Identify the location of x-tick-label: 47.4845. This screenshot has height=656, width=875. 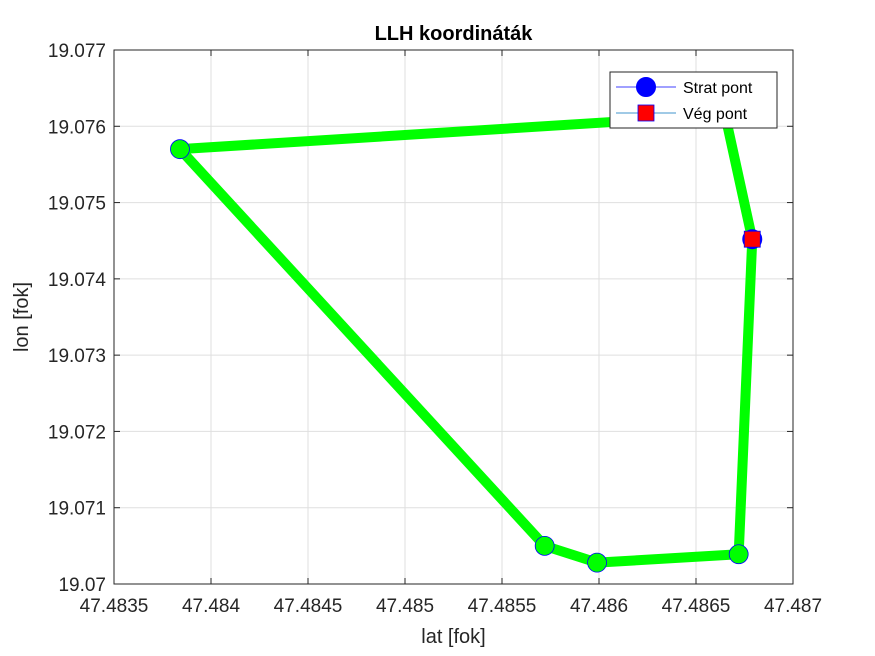
(308, 606).